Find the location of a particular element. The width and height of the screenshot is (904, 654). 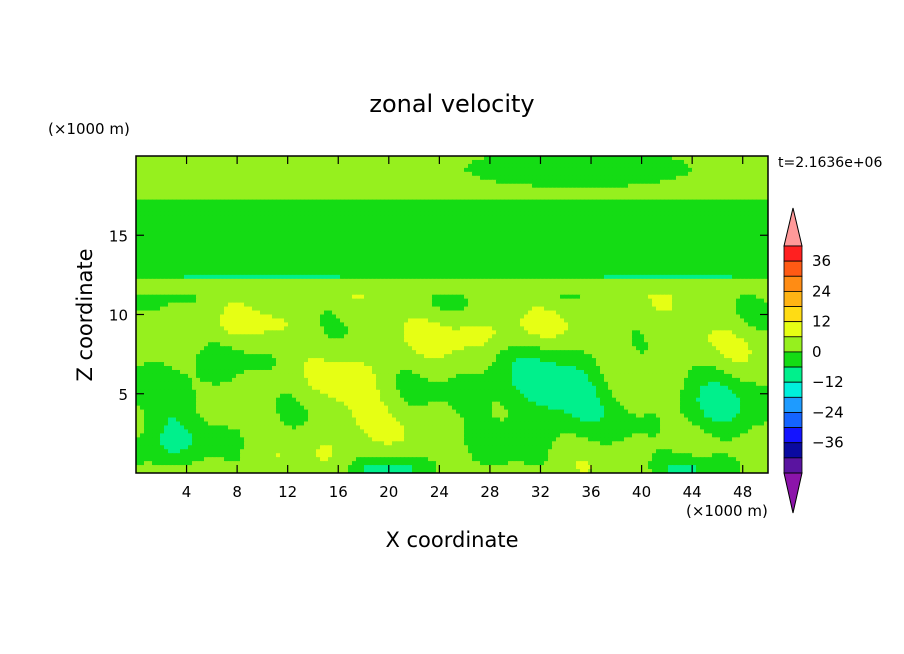

colorbar-tick-label: 24 is located at coordinates (821, 291).